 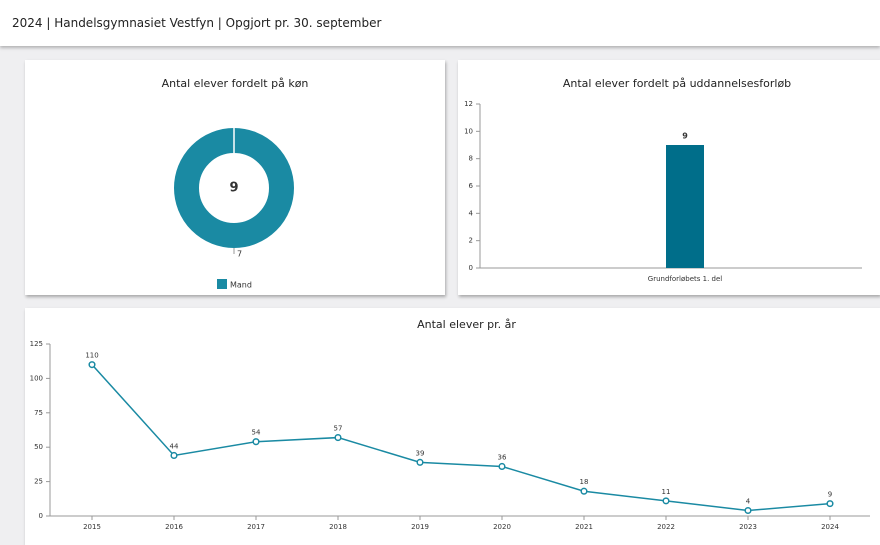 I want to click on y-tick-label: 10, so click(x=468, y=131).